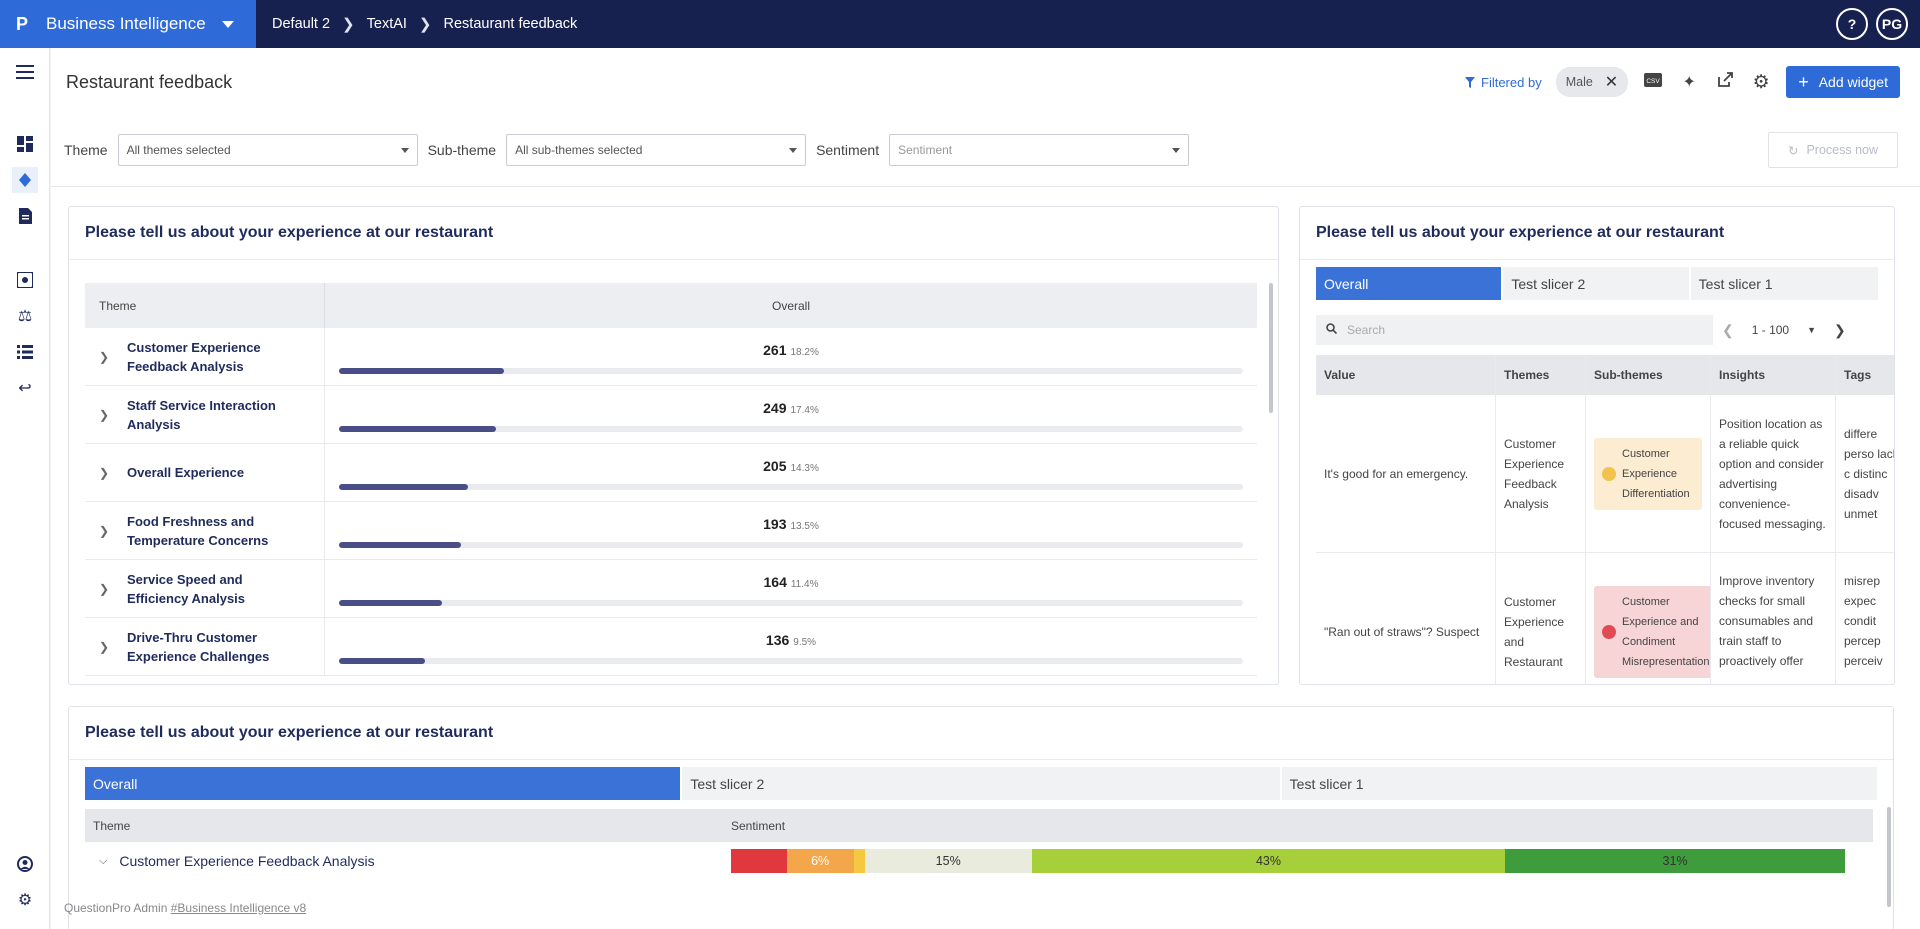  I want to click on theme-name: Service Speed and Efficiency Analysis, so click(186, 588).